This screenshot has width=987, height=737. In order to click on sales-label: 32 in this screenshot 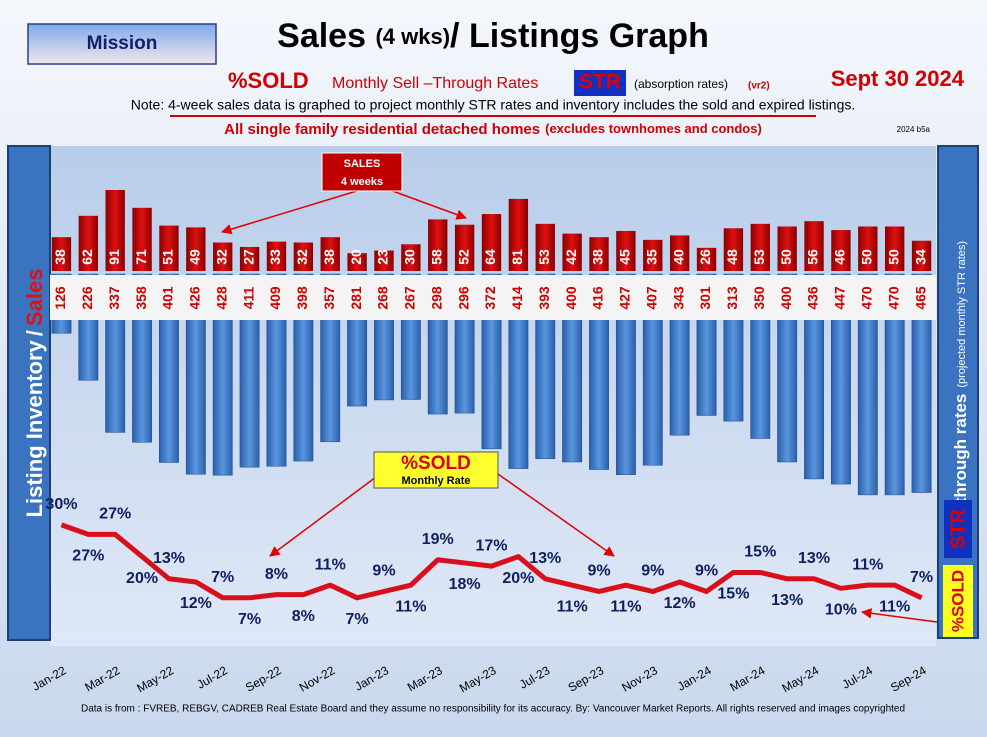, I will do `click(221, 257)`.